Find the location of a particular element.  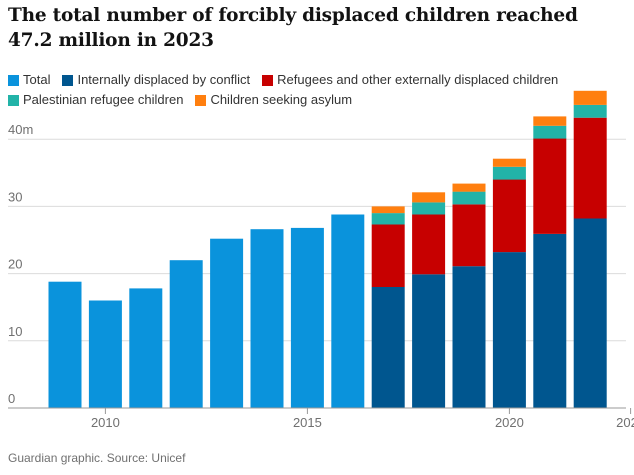

x-tick-label-2023: 2023 is located at coordinates (625, 422).